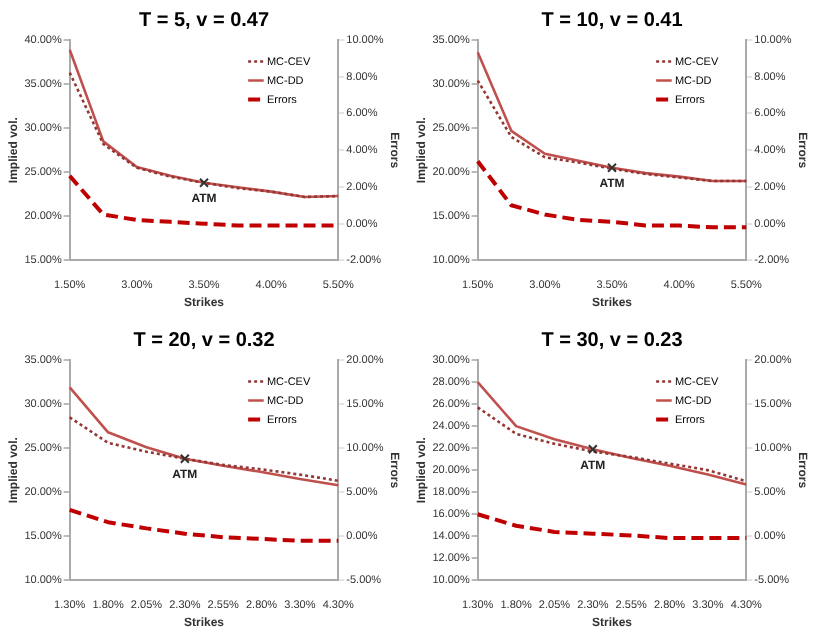 The width and height of the screenshot is (818, 642). What do you see at coordinates (612, 20) in the screenshot?
I see `chart-title: T = 10, v = 0.41` at bounding box center [612, 20].